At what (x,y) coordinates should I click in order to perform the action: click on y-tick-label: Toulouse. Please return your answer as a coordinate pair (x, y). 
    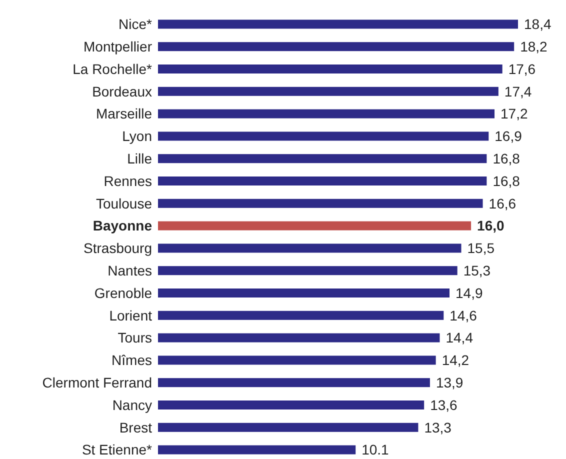
    Looking at the image, I should click on (124, 203).